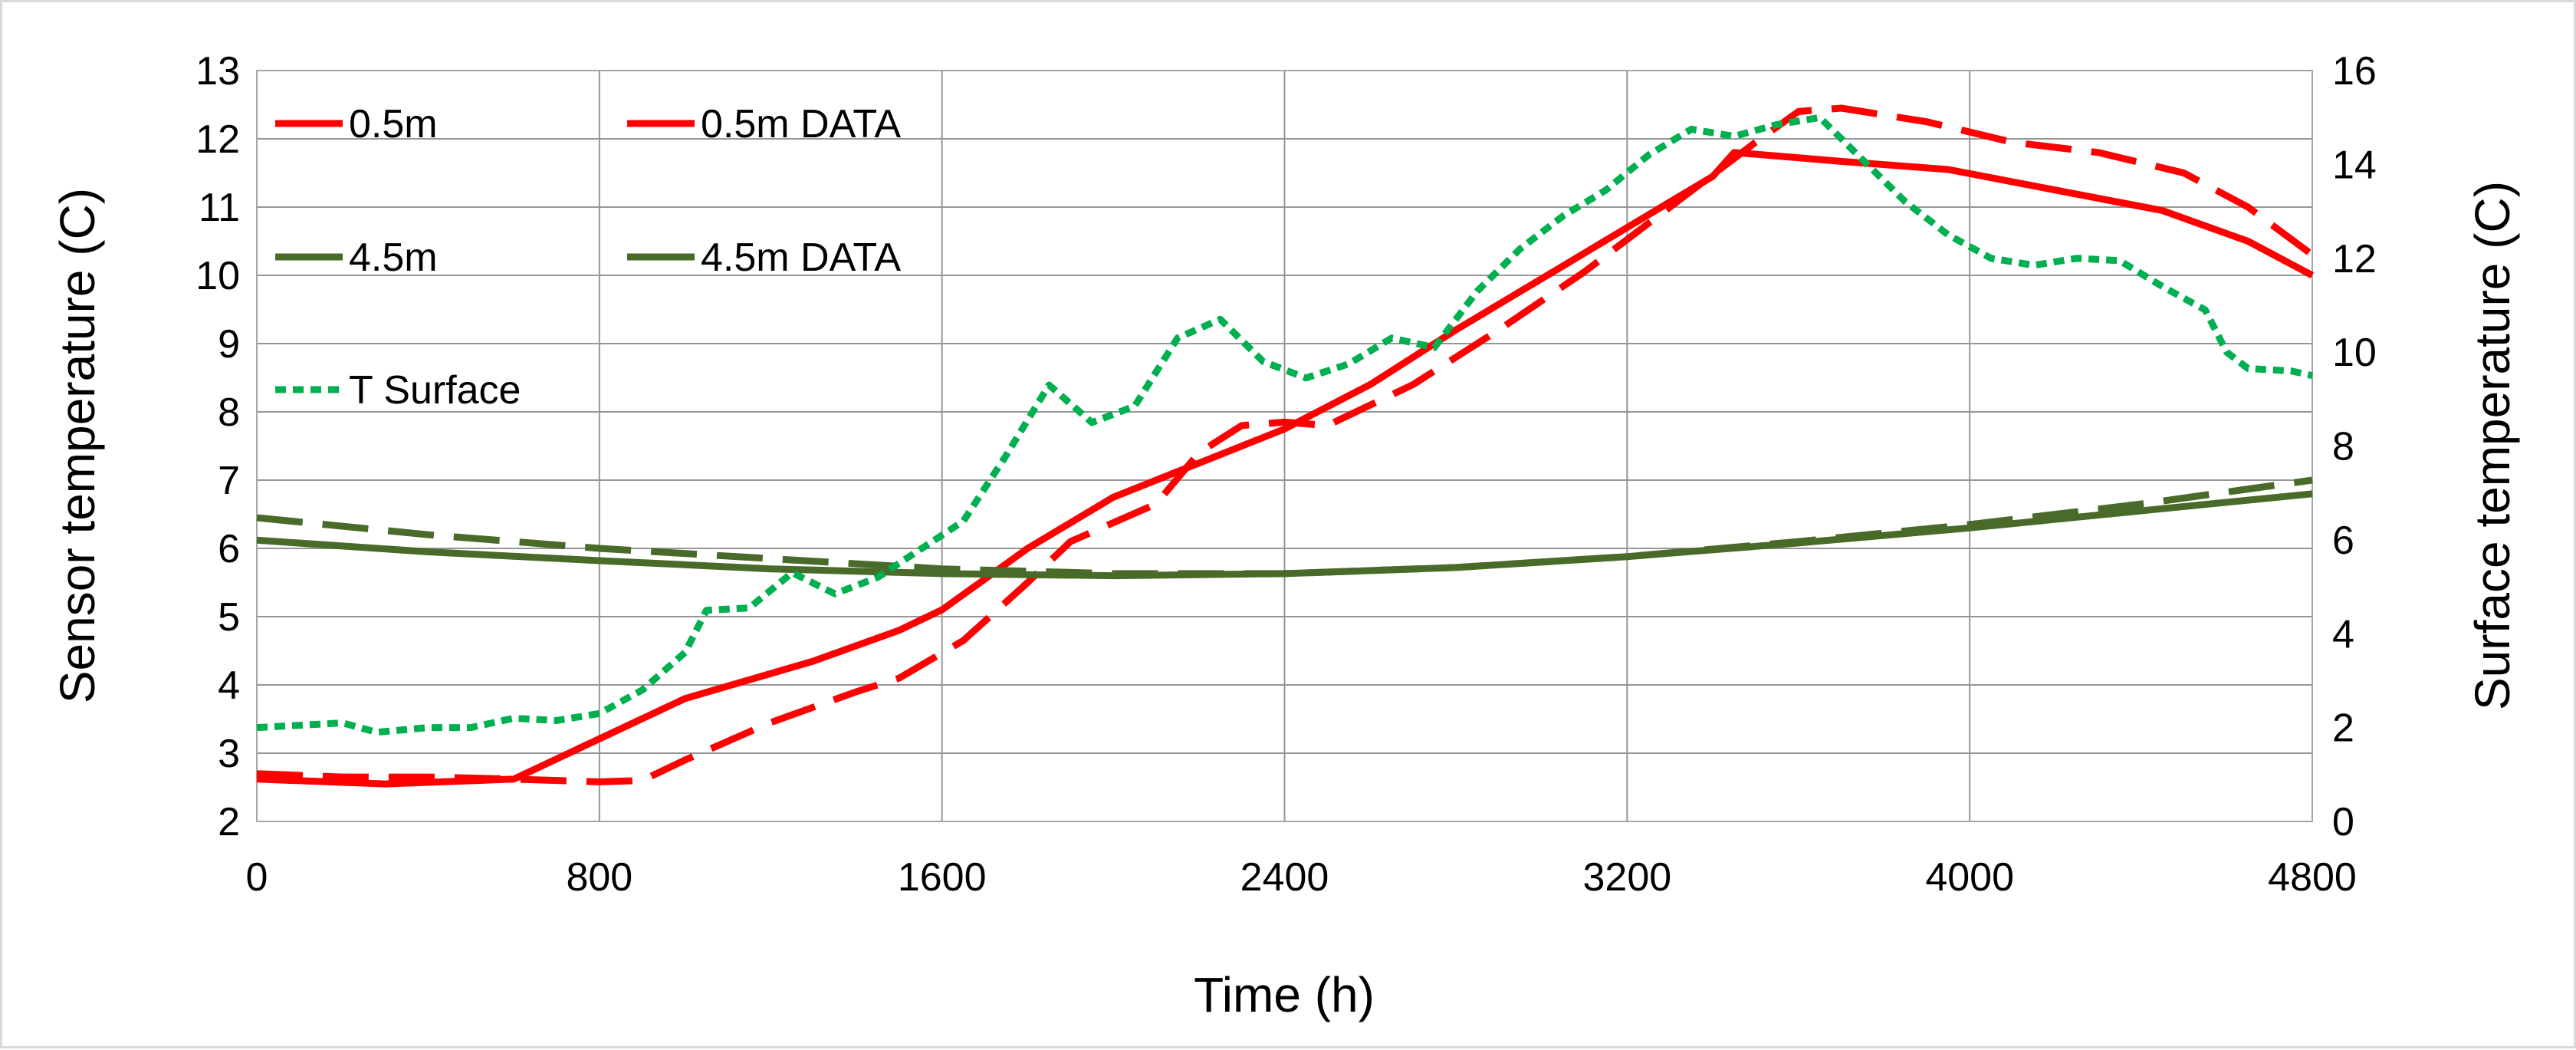  I want to click on y2-axis-title: Surface temperature (C), so click(2492, 445).